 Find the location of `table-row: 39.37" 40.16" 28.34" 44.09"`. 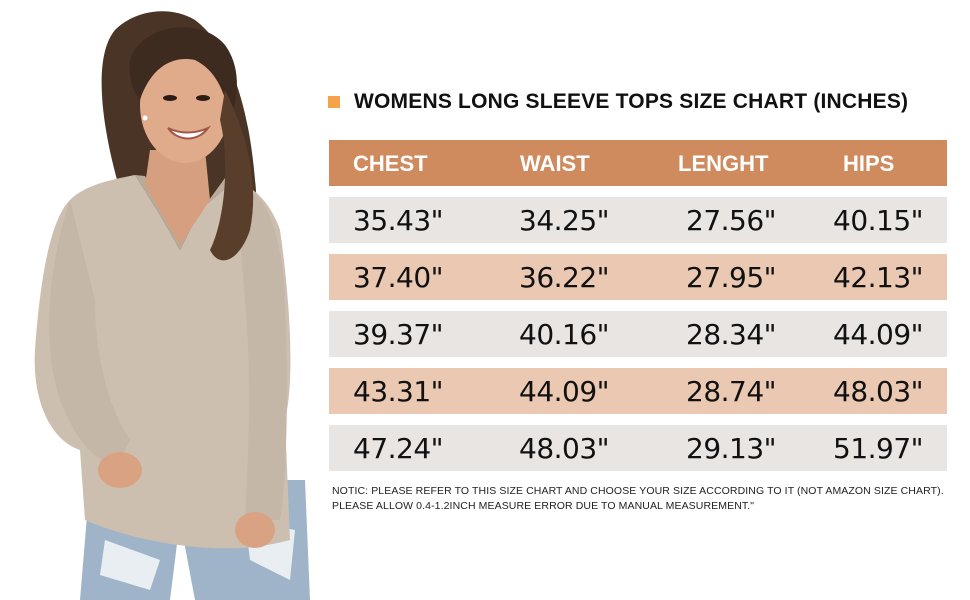

table-row: 39.37" 40.16" 28.34" 44.09" is located at coordinates (638, 334).